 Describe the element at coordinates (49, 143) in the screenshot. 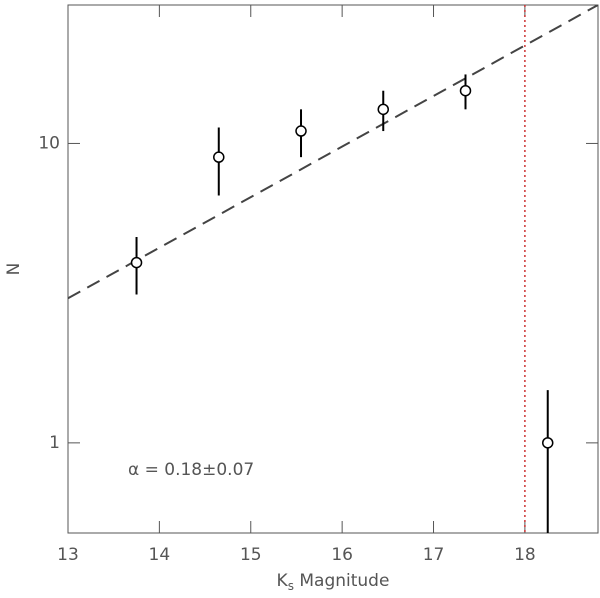

I see `y-tick-label: 10` at that location.